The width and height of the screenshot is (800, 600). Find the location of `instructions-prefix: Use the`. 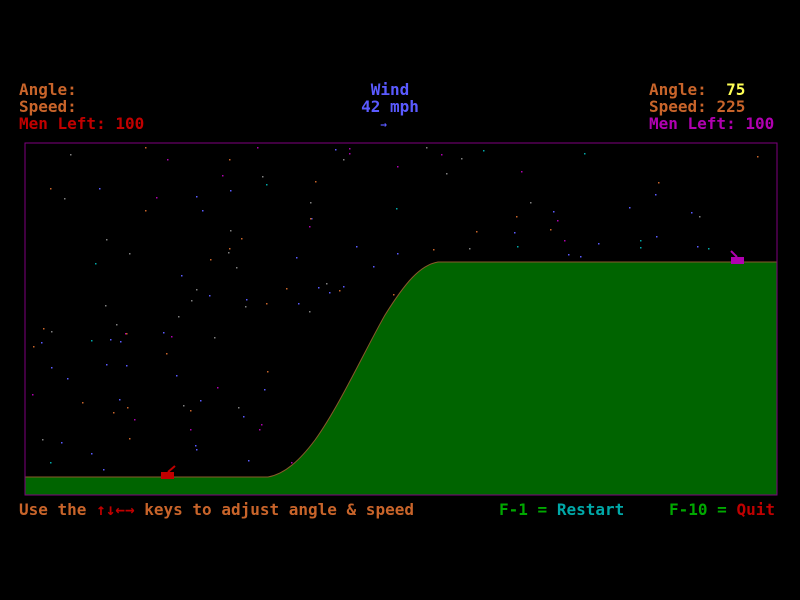

instructions-prefix: Use the is located at coordinates (53, 509).